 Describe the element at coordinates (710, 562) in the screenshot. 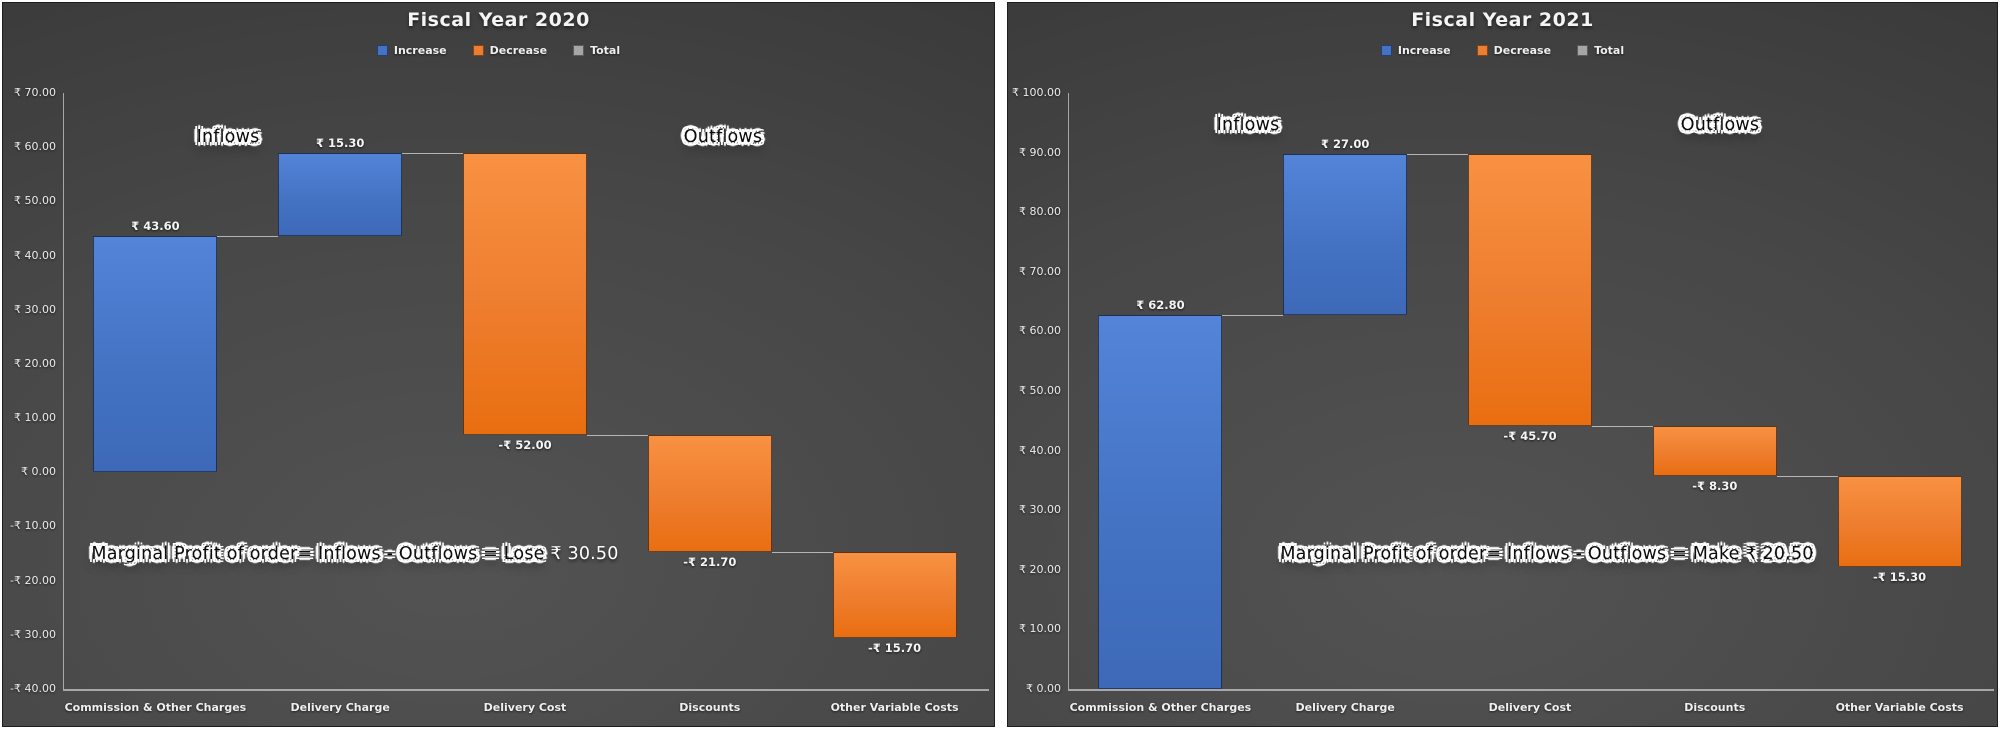

I see `bar-value-label: -₹ 21.70` at that location.